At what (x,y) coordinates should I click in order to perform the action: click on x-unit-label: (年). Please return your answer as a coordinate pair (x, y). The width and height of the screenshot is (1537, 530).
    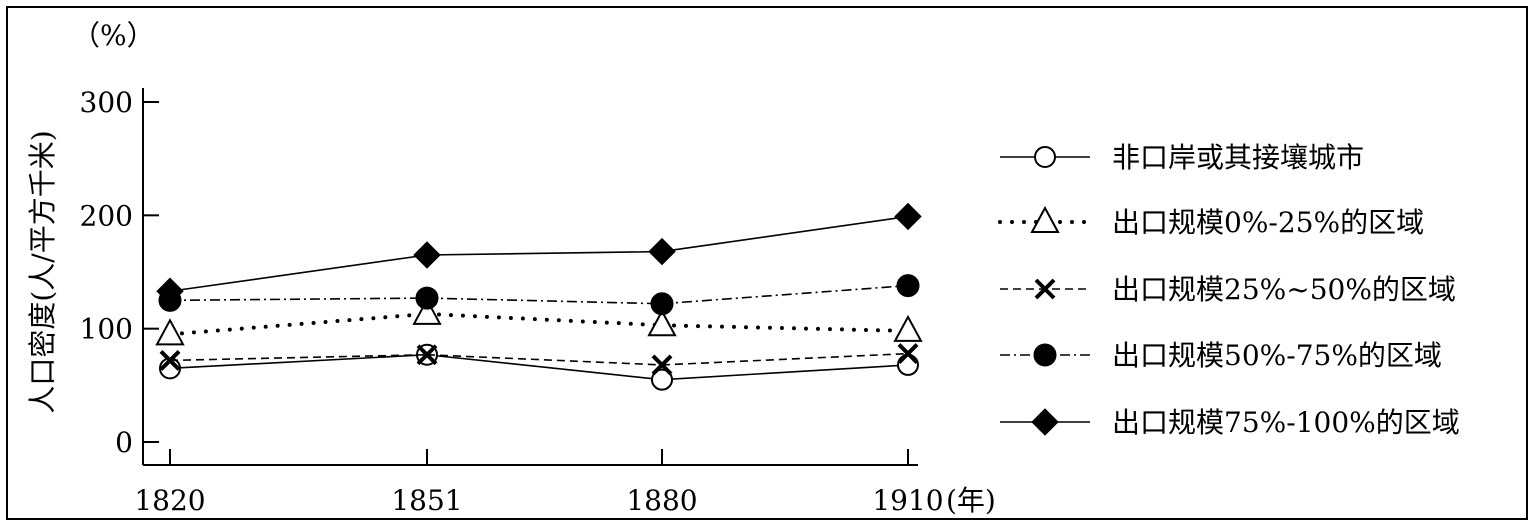
    Looking at the image, I should click on (971, 500).